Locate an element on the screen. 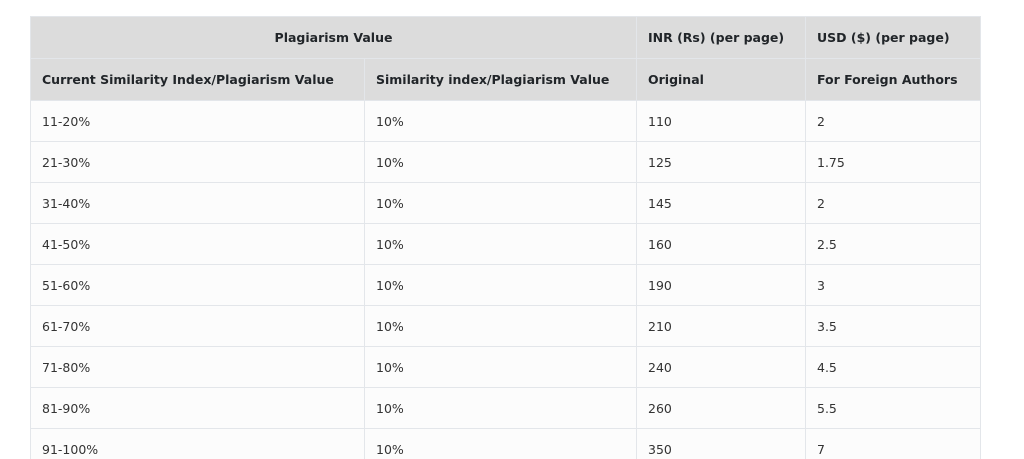  cell-similarity-range: 51-60% is located at coordinates (197, 285).